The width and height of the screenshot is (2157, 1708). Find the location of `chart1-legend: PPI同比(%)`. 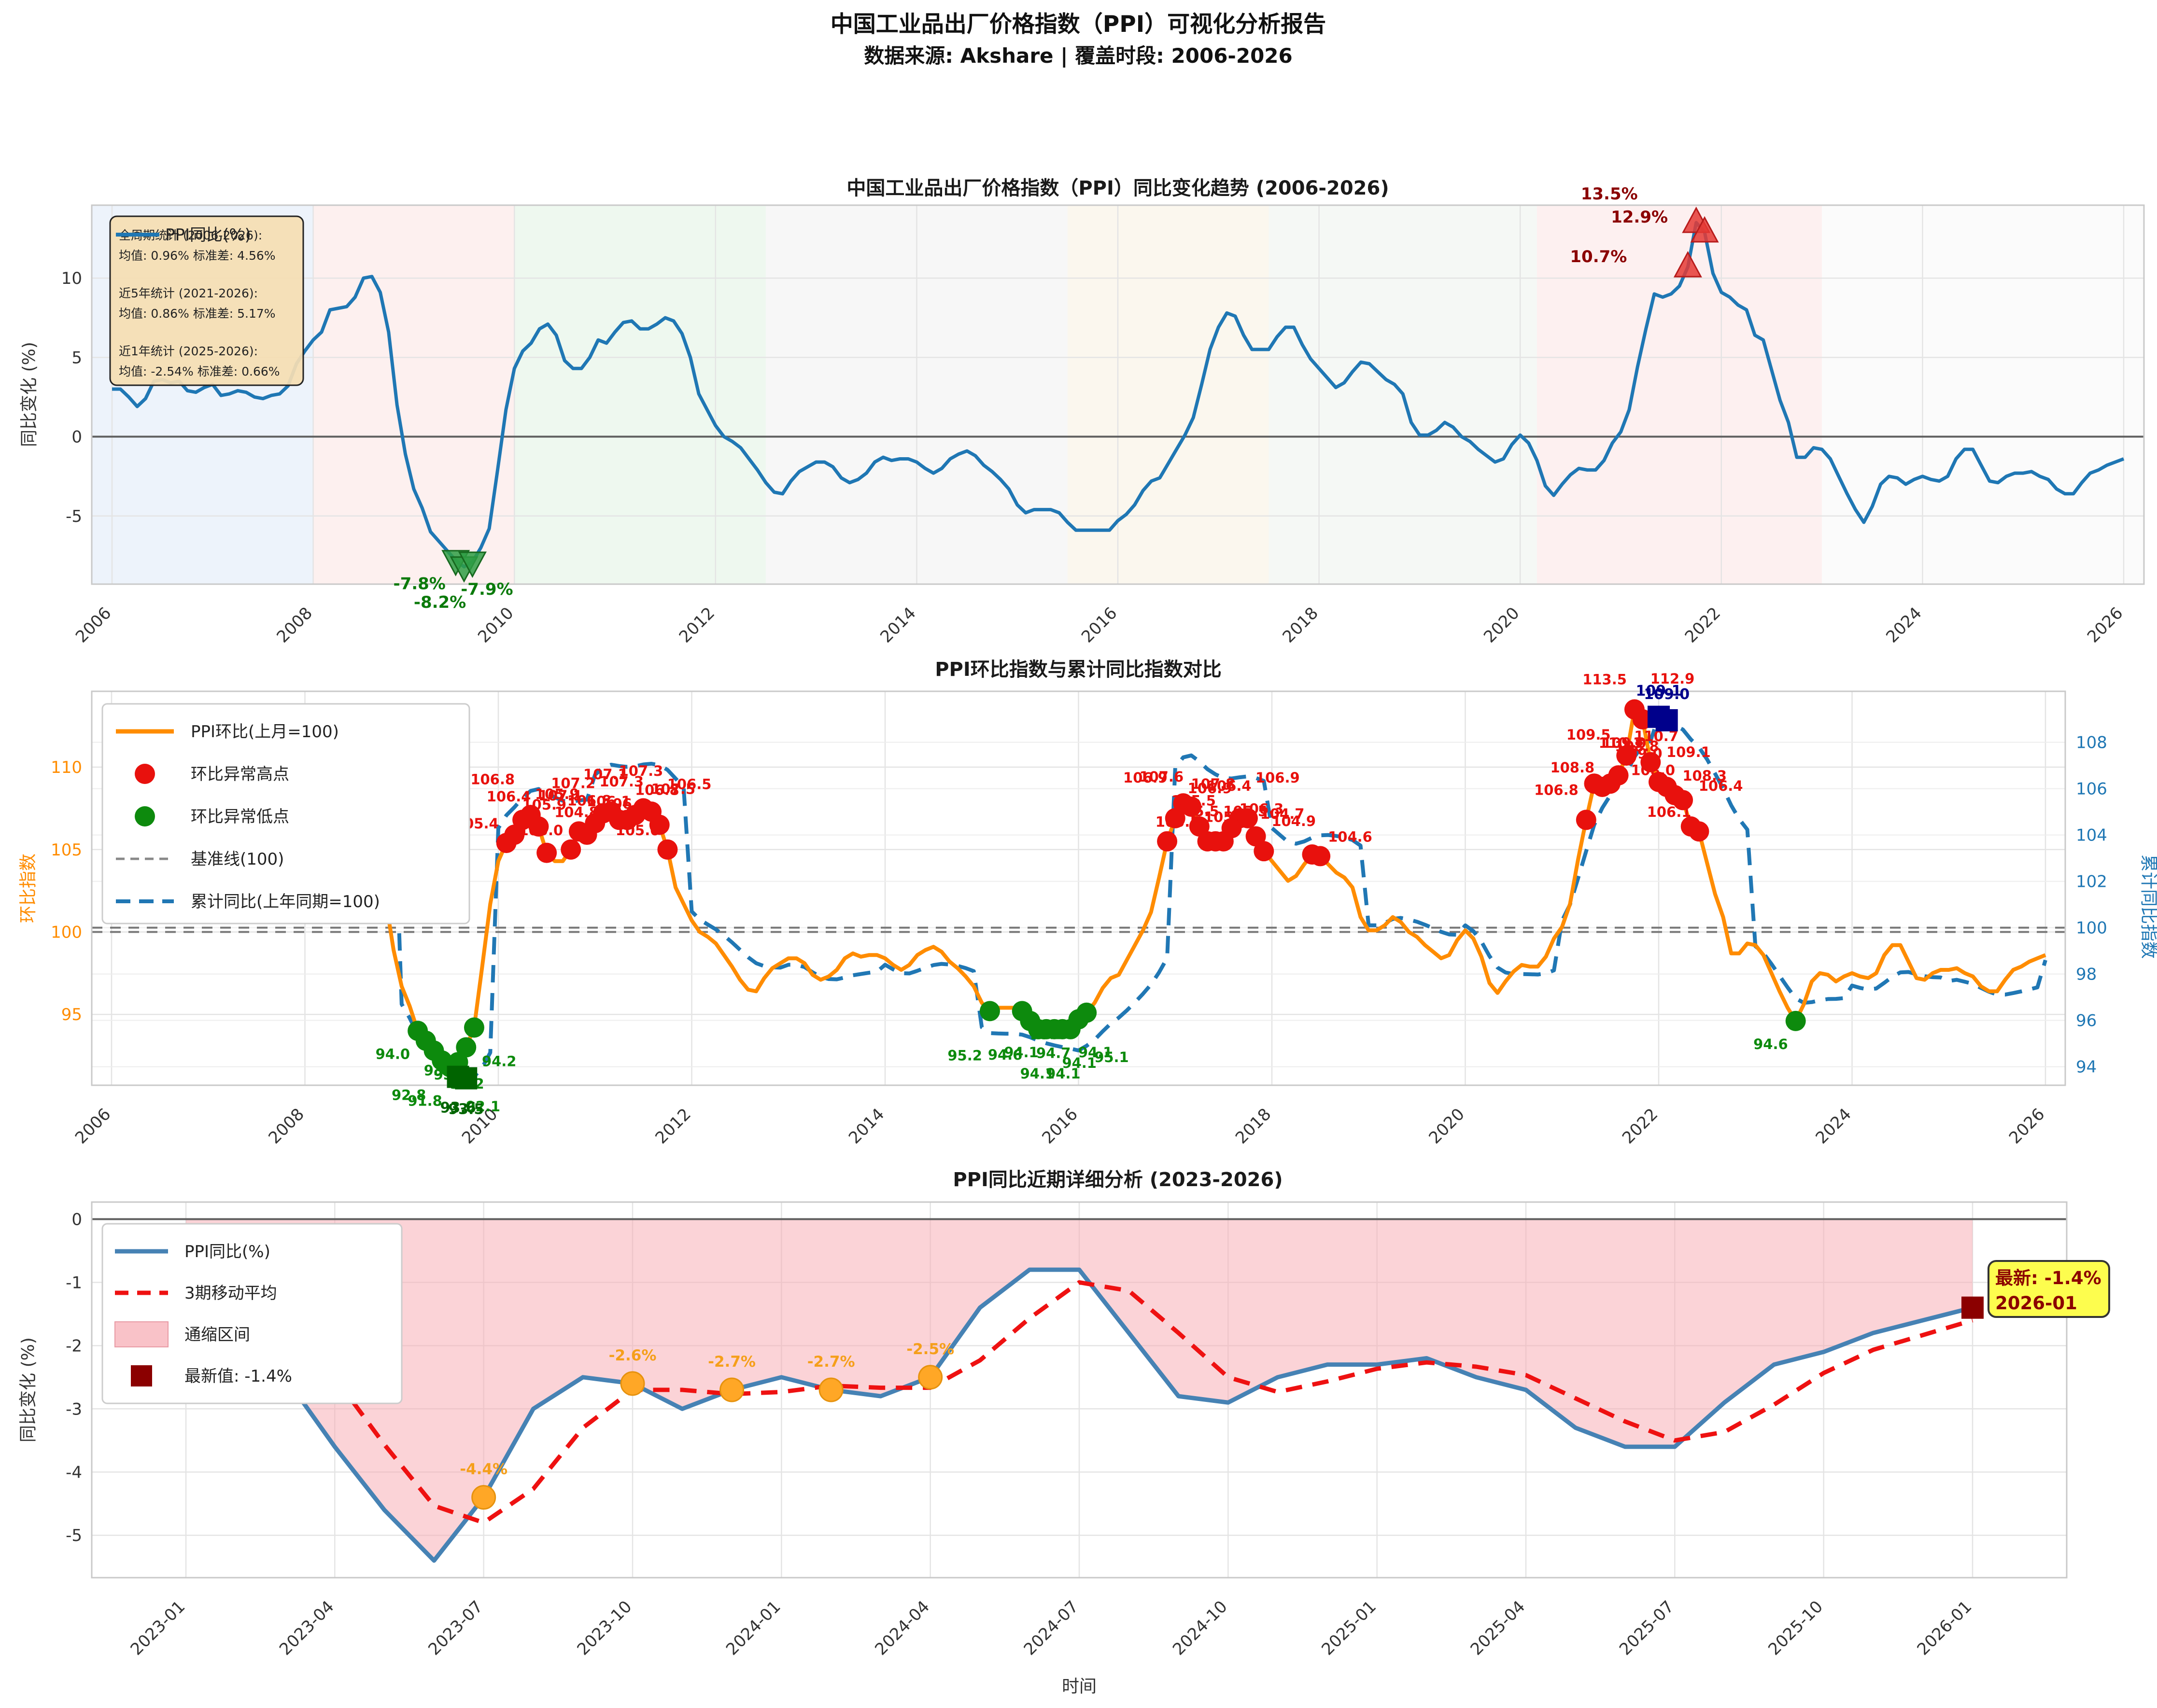

chart1-legend: PPI同比(%) is located at coordinates (183, 235).